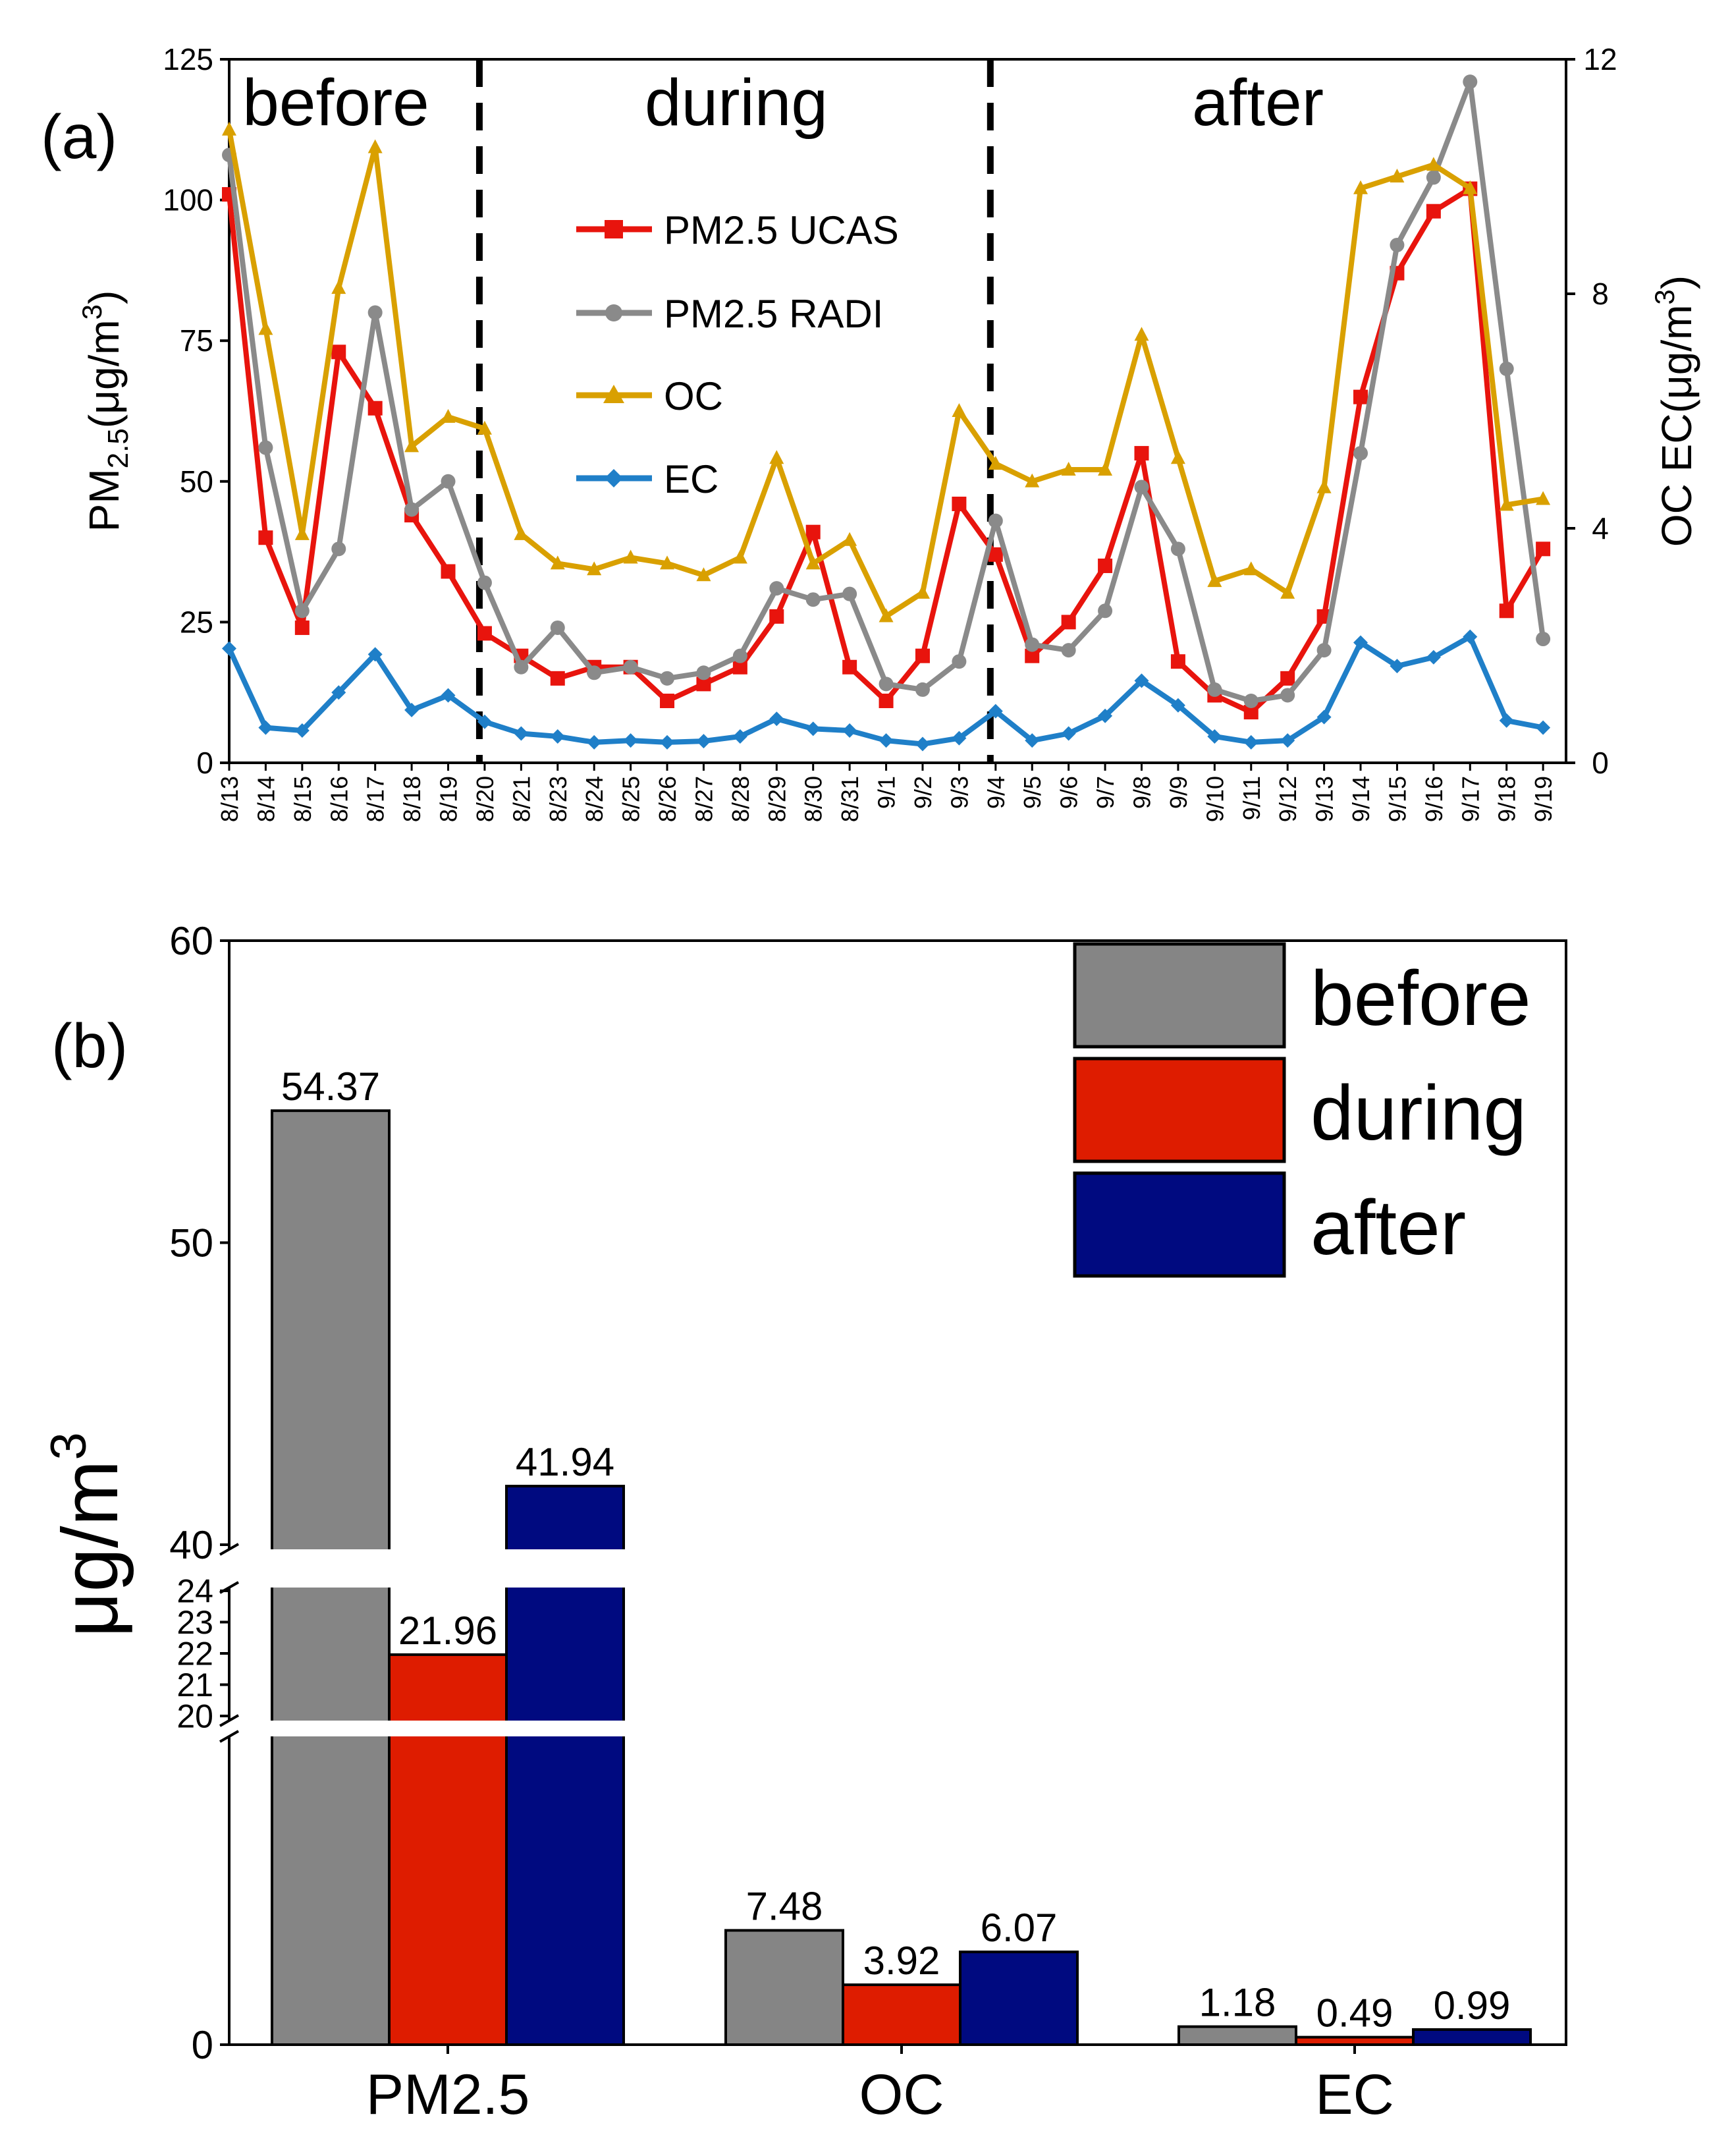 The height and width of the screenshot is (2156, 1732). Describe the element at coordinates (202, 2045) in the screenshot. I see `y-tick-label: 0` at that location.